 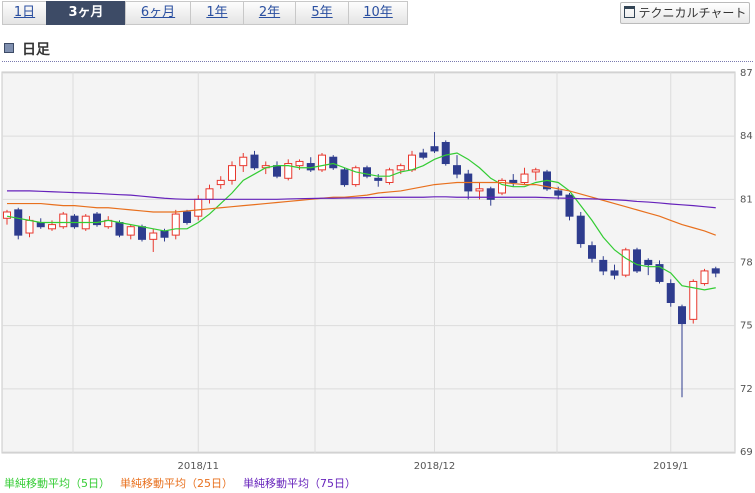 What do you see at coordinates (746, 73) in the screenshot?
I see `y-tick-label: 87` at bounding box center [746, 73].